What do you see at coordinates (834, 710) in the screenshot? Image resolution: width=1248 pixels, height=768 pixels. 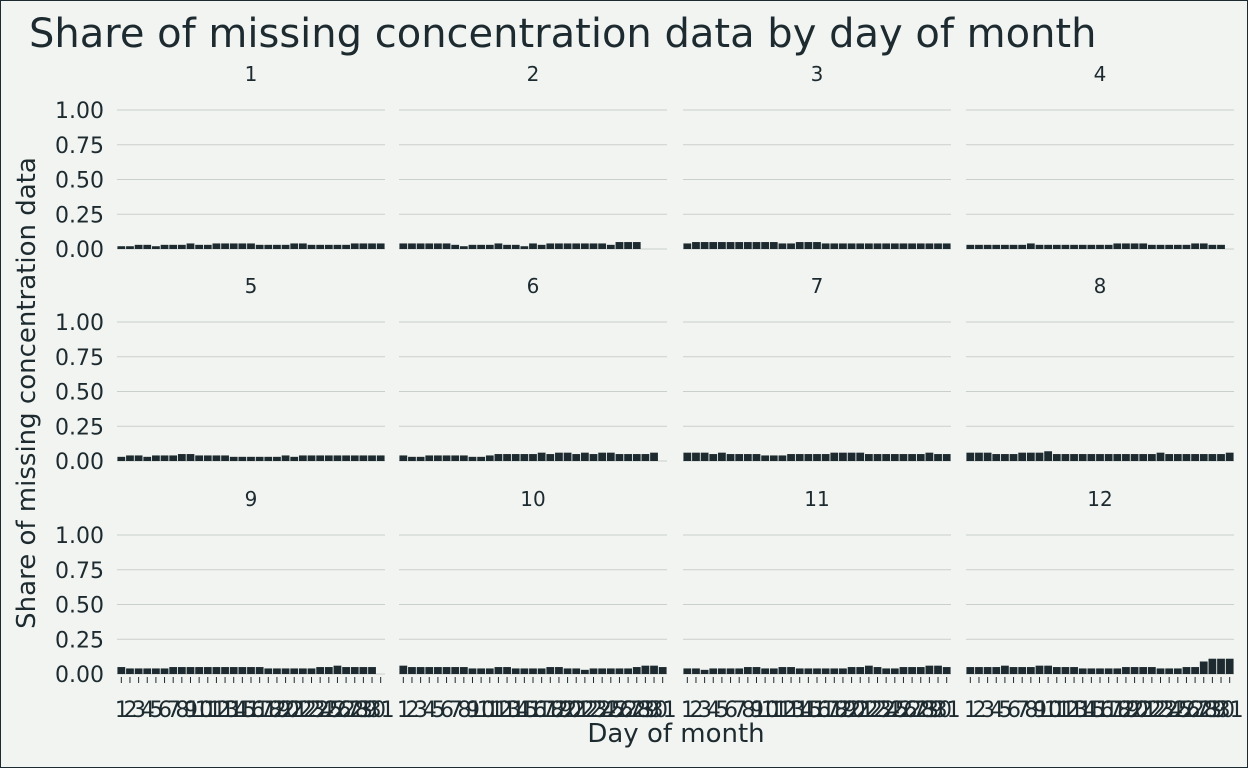 I see `x-tick-label: 18` at bounding box center [834, 710].